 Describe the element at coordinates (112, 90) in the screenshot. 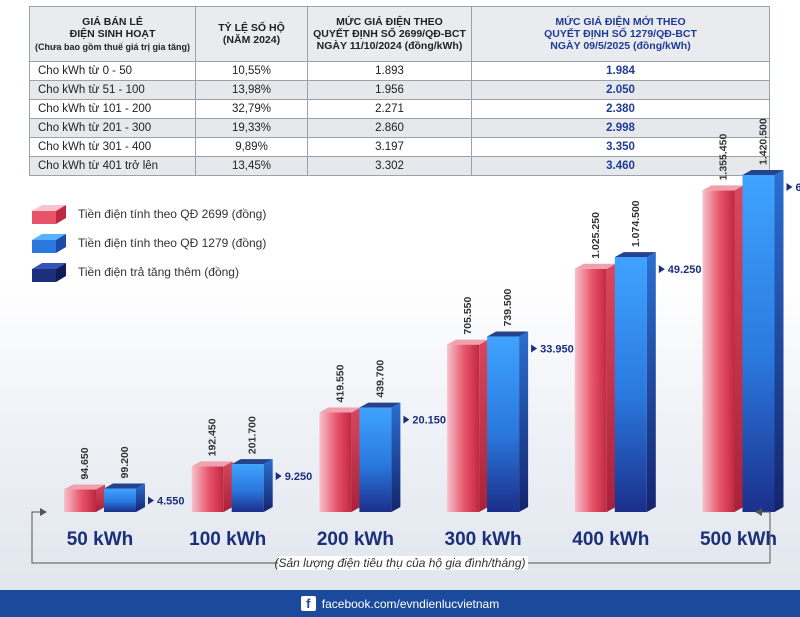

I see `tier-cell: Cho kWh từ 51 - 100` at that location.